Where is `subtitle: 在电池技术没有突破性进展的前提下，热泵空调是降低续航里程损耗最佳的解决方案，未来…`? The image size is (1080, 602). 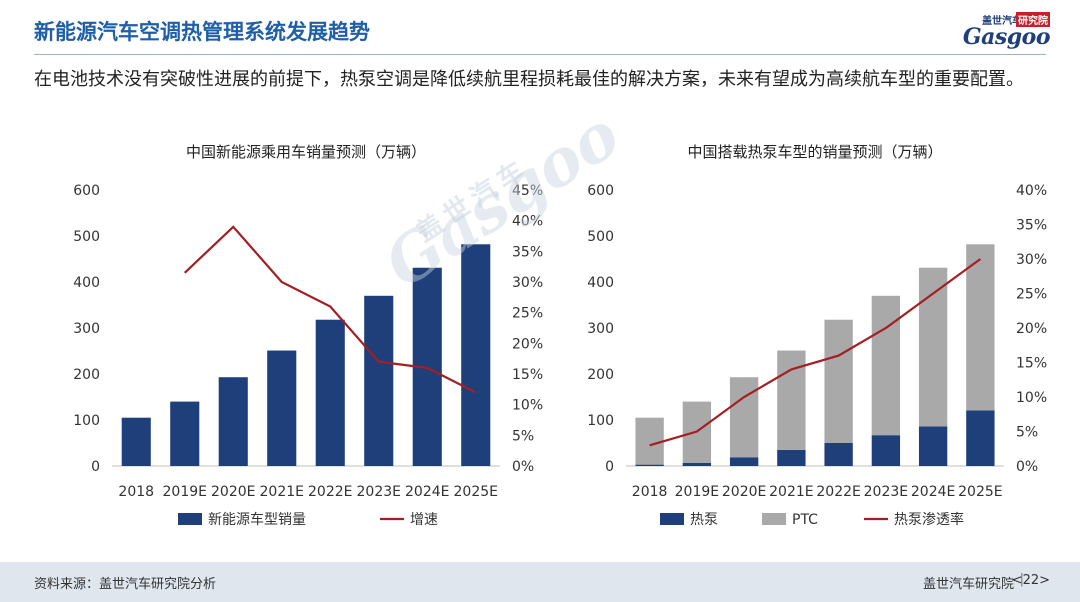
subtitle: 在电池技术没有突破性进展的前提下，热泵空调是降低续航里程损耗最佳的解决方案，未来… is located at coordinates (529, 79).